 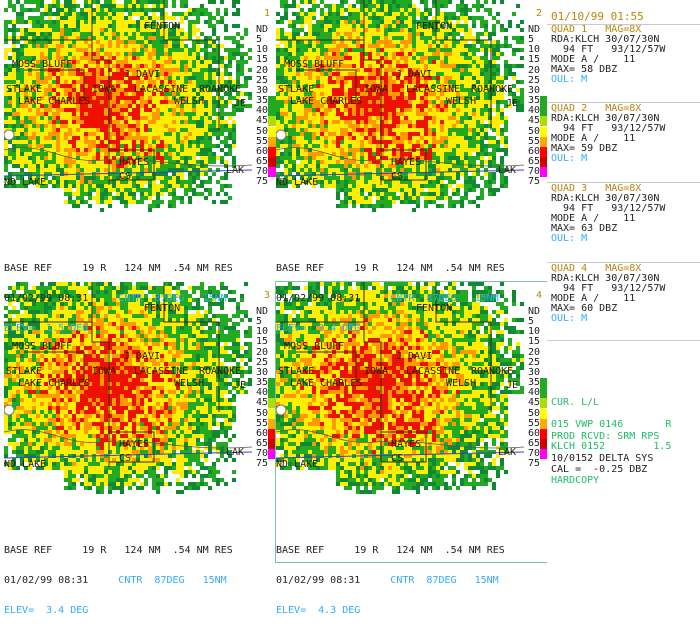 What do you see at coordinates (534, 90) in the screenshot?
I see `scale-label: 30` at bounding box center [534, 90].